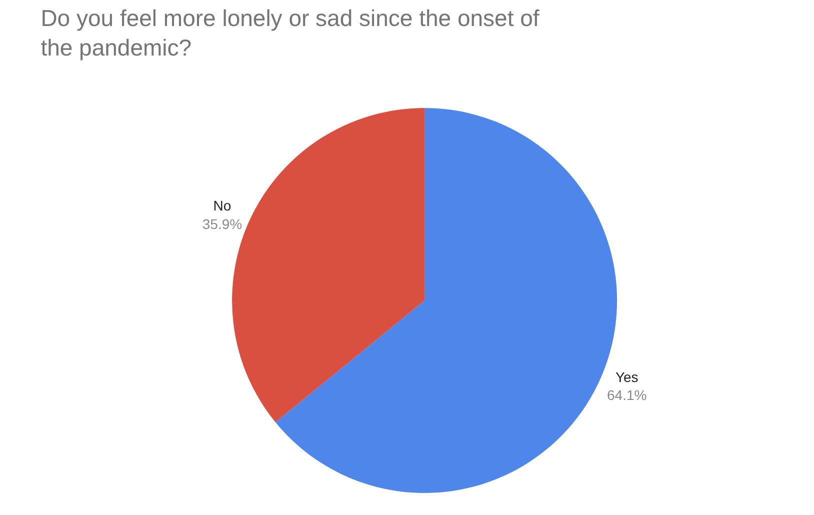  Describe the element at coordinates (290, 32) in the screenshot. I see `chart-title: Do you feel more lonely or sad since the onset of the pandemic?` at that location.